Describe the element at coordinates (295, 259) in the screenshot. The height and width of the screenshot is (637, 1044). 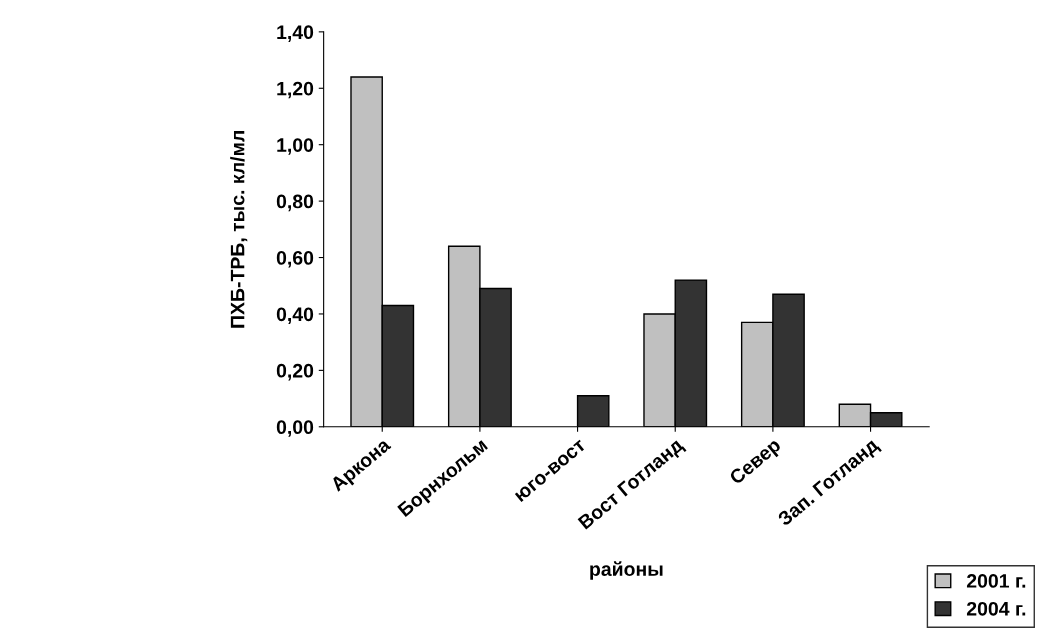
I see `y-tick-label: 0,60` at that location.